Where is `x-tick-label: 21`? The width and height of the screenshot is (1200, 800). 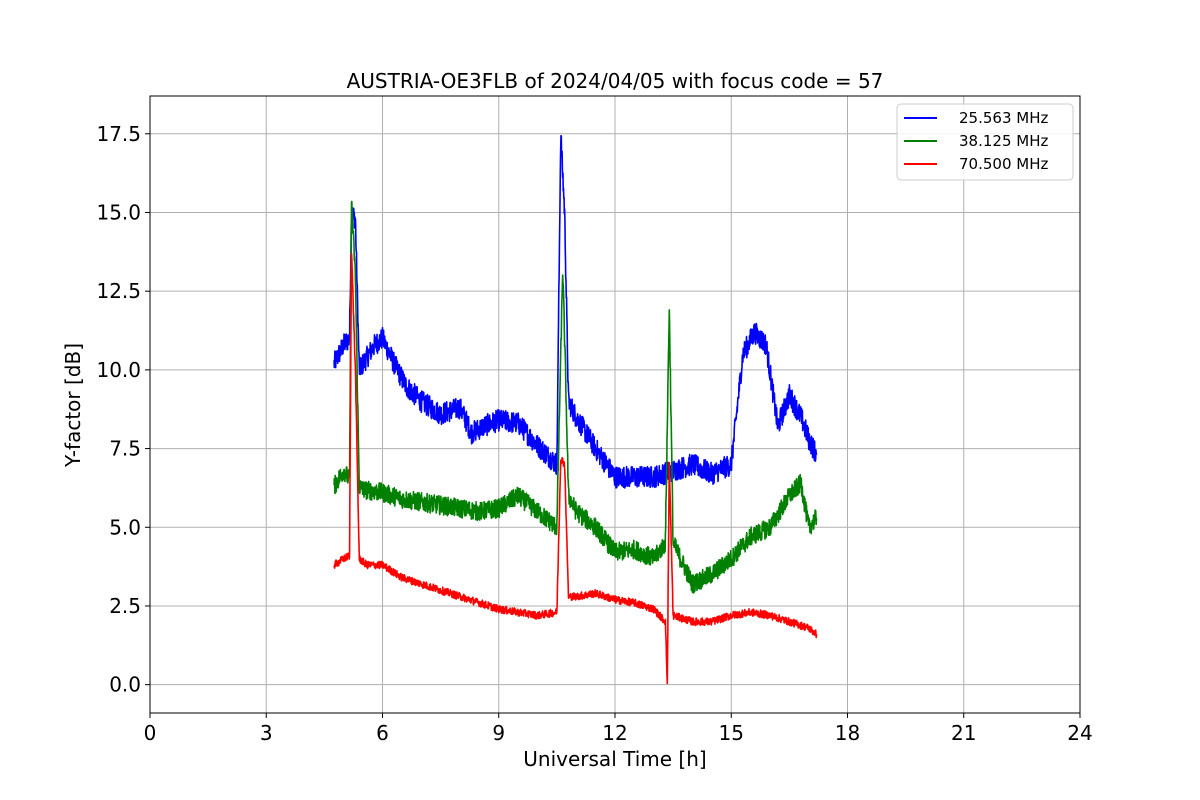
x-tick-label: 21 is located at coordinates (963, 733).